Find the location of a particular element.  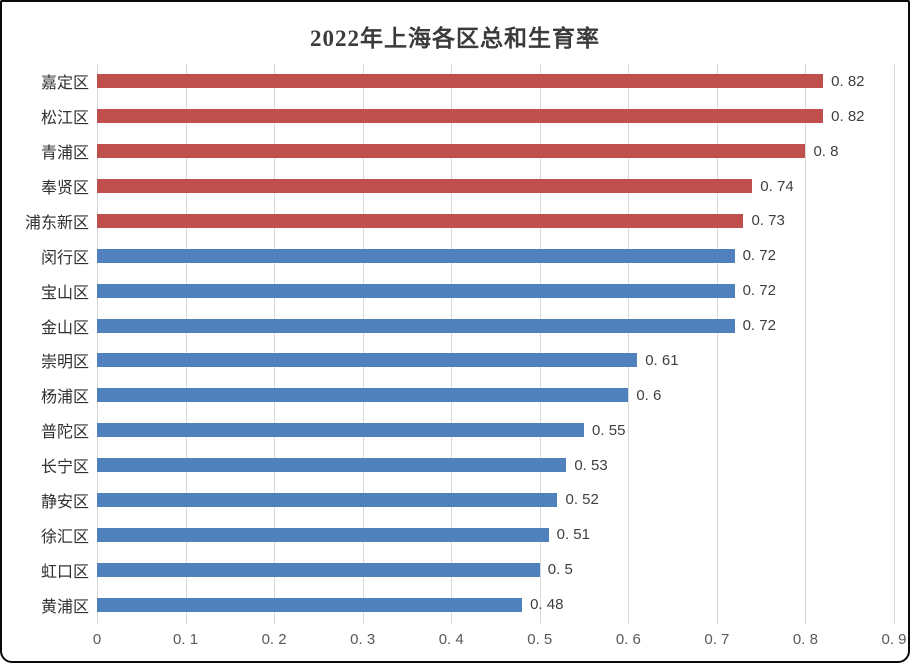

category-label: 普陀区 is located at coordinates (64, 433).